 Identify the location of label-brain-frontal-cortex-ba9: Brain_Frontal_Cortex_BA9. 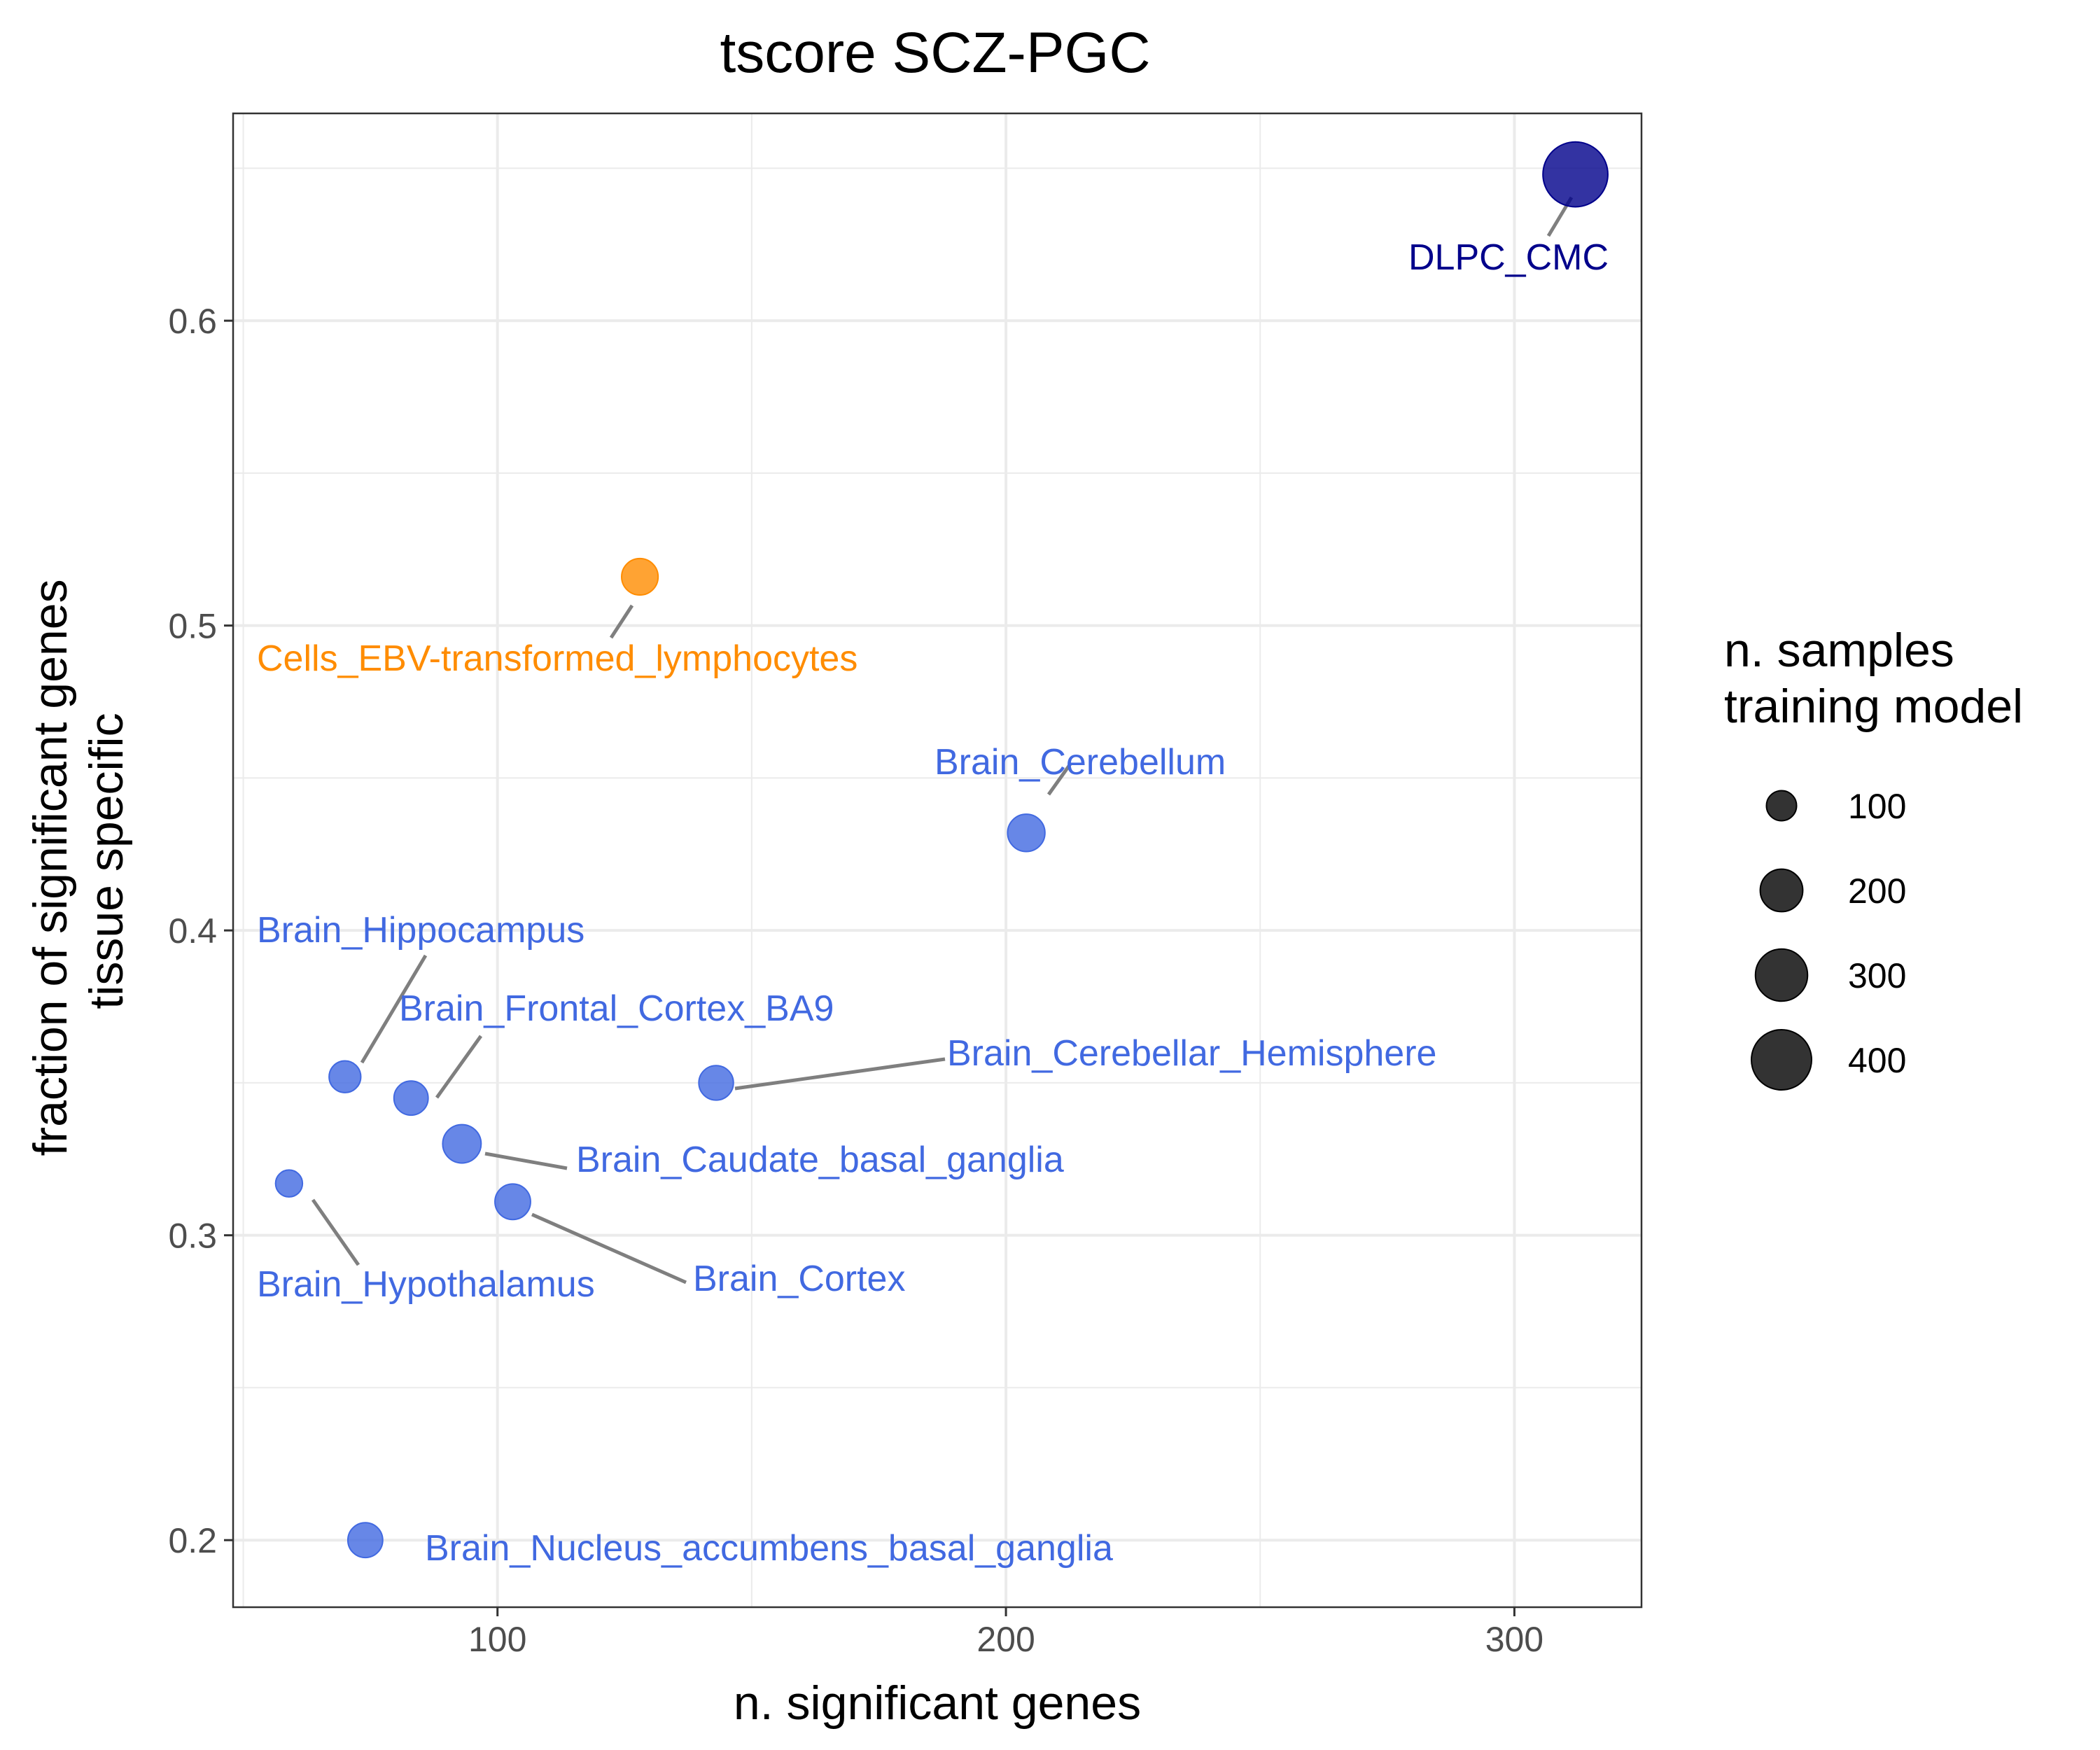
(616, 1008).